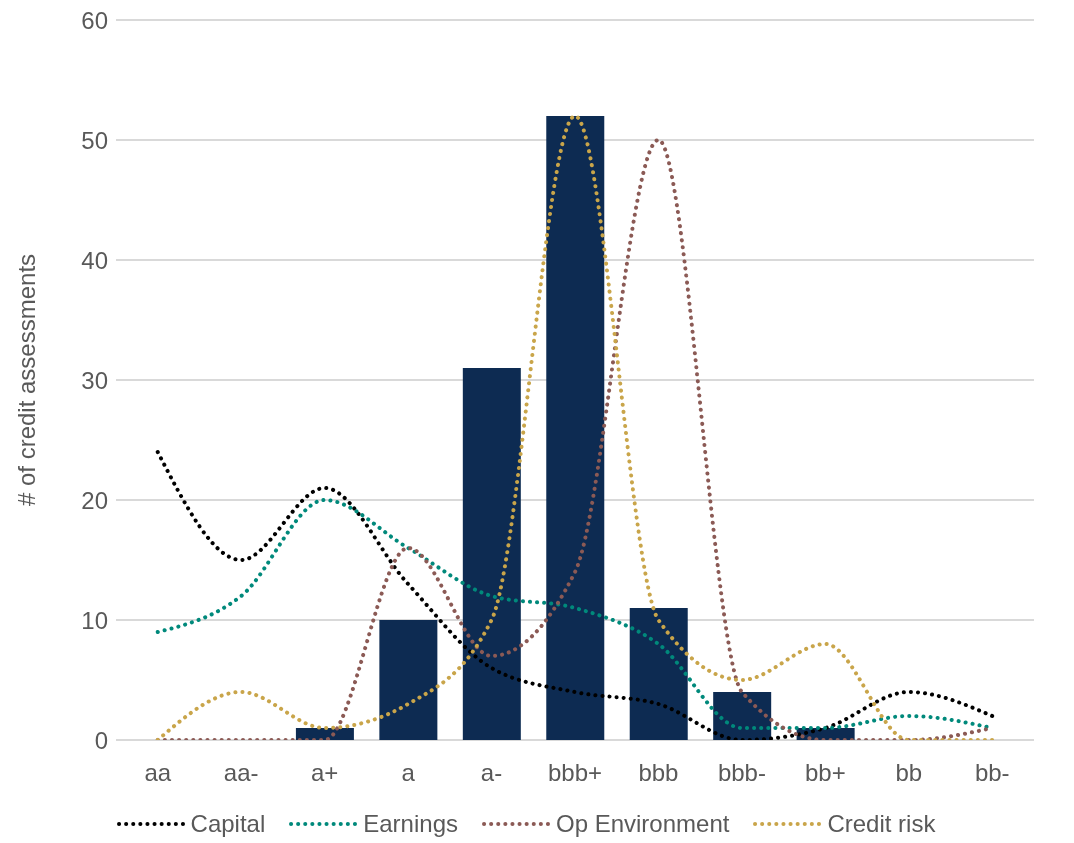  Describe the element at coordinates (642, 824) in the screenshot. I see `legend-label: Op Environment` at that location.